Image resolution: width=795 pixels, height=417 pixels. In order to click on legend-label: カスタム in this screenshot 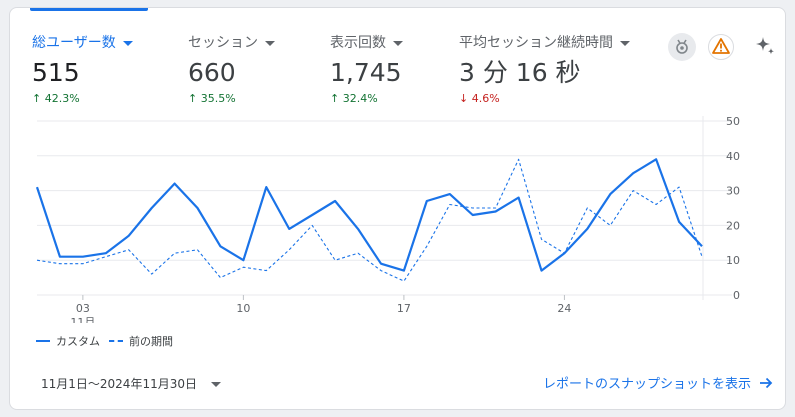, I will do `click(78, 341)`.